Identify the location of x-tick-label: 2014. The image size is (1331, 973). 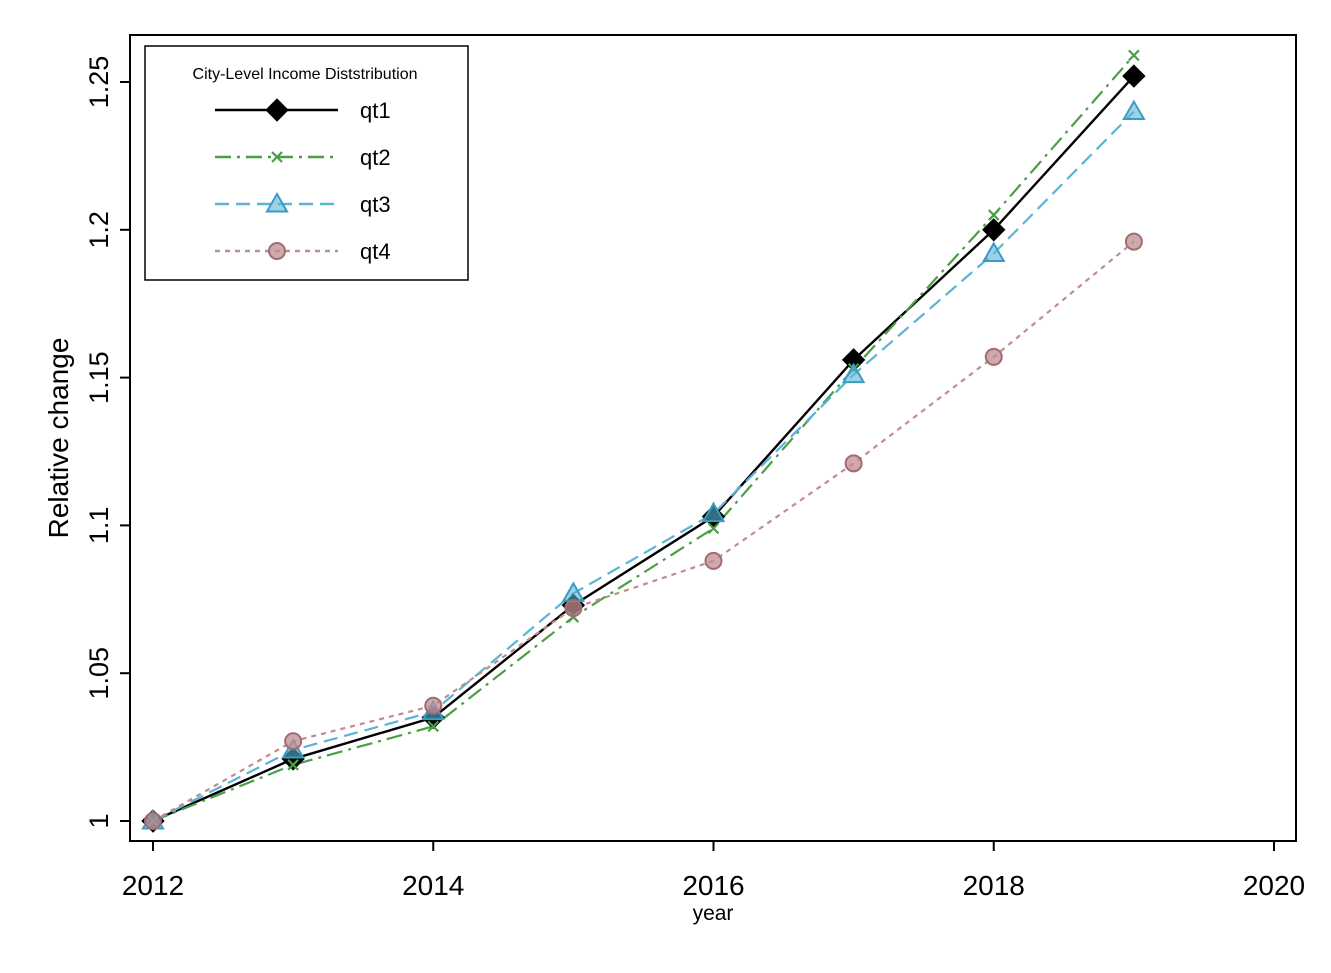
(433, 885).